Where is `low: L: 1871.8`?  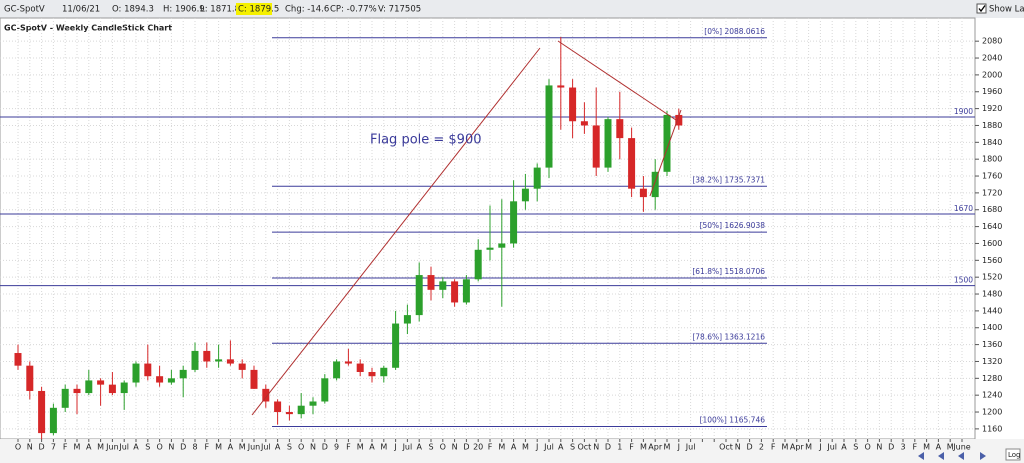
low: L: 1871.8 is located at coordinates (220, 10).